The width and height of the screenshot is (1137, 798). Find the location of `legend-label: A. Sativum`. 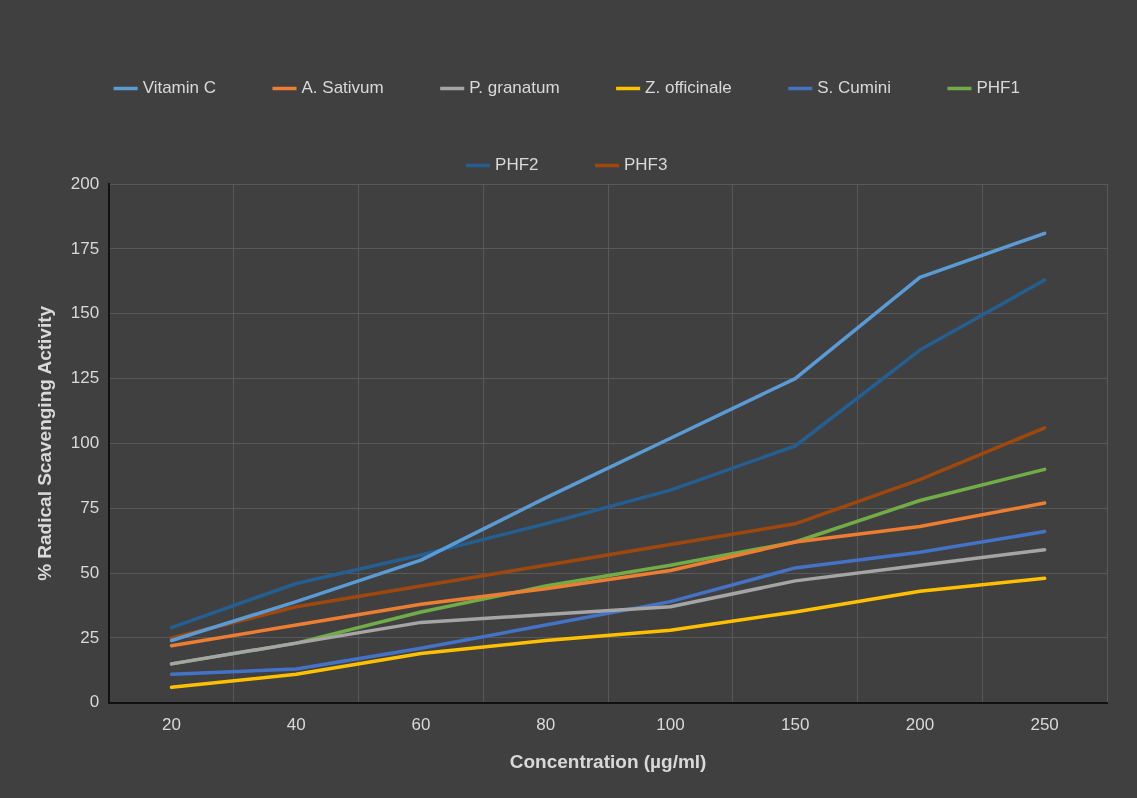

legend-label: A. Sativum is located at coordinates (342, 88).